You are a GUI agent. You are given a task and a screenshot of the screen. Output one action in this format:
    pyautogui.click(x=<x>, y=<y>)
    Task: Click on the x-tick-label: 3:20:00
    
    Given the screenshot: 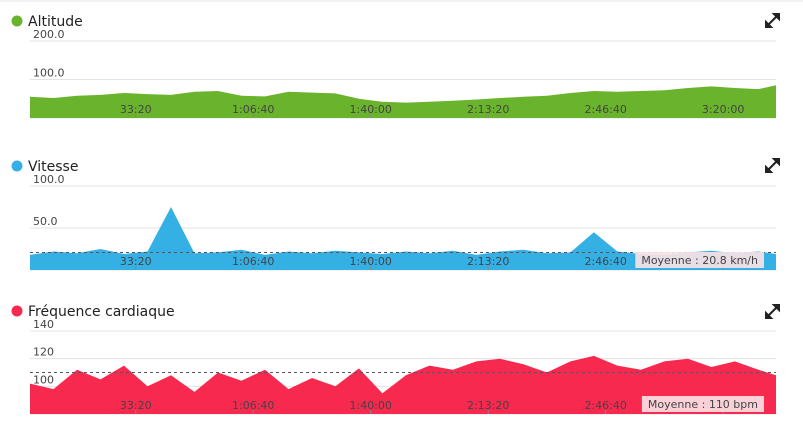 What is the action you would take?
    pyautogui.click(x=723, y=109)
    